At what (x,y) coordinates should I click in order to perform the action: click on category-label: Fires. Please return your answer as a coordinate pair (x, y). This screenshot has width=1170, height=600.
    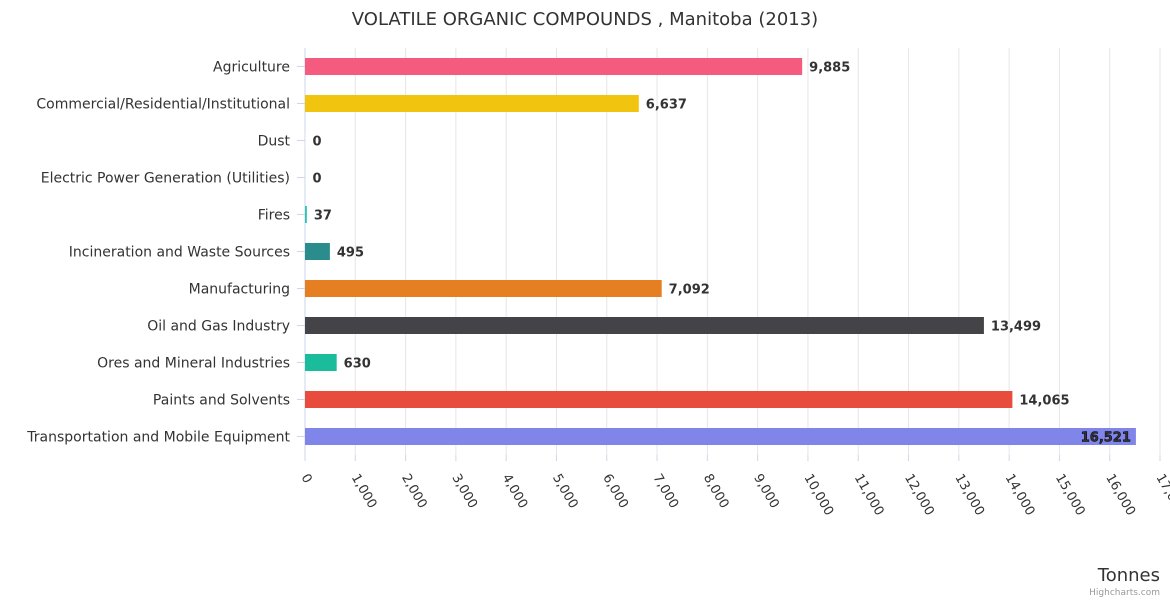
    Looking at the image, I should click on (274, 216).